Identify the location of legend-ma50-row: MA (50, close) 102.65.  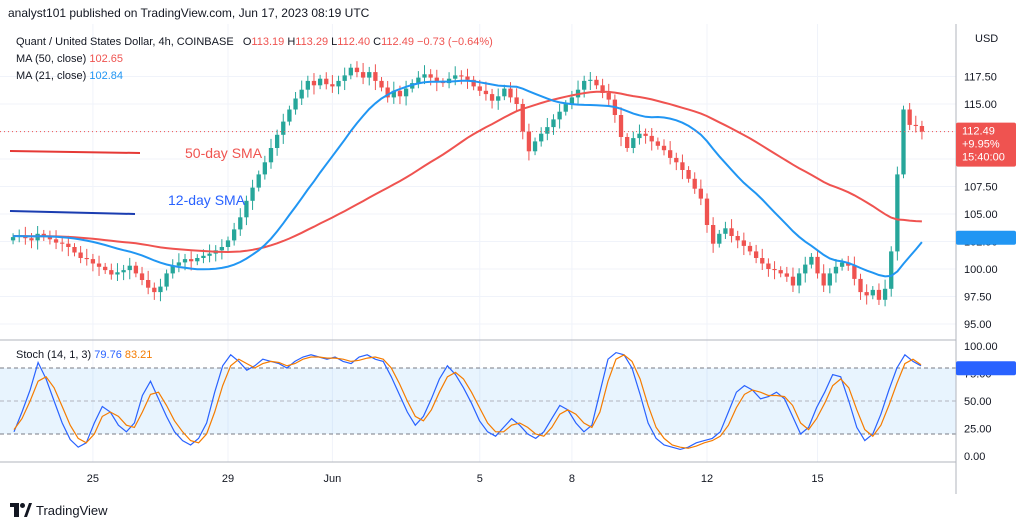
(254, 59).